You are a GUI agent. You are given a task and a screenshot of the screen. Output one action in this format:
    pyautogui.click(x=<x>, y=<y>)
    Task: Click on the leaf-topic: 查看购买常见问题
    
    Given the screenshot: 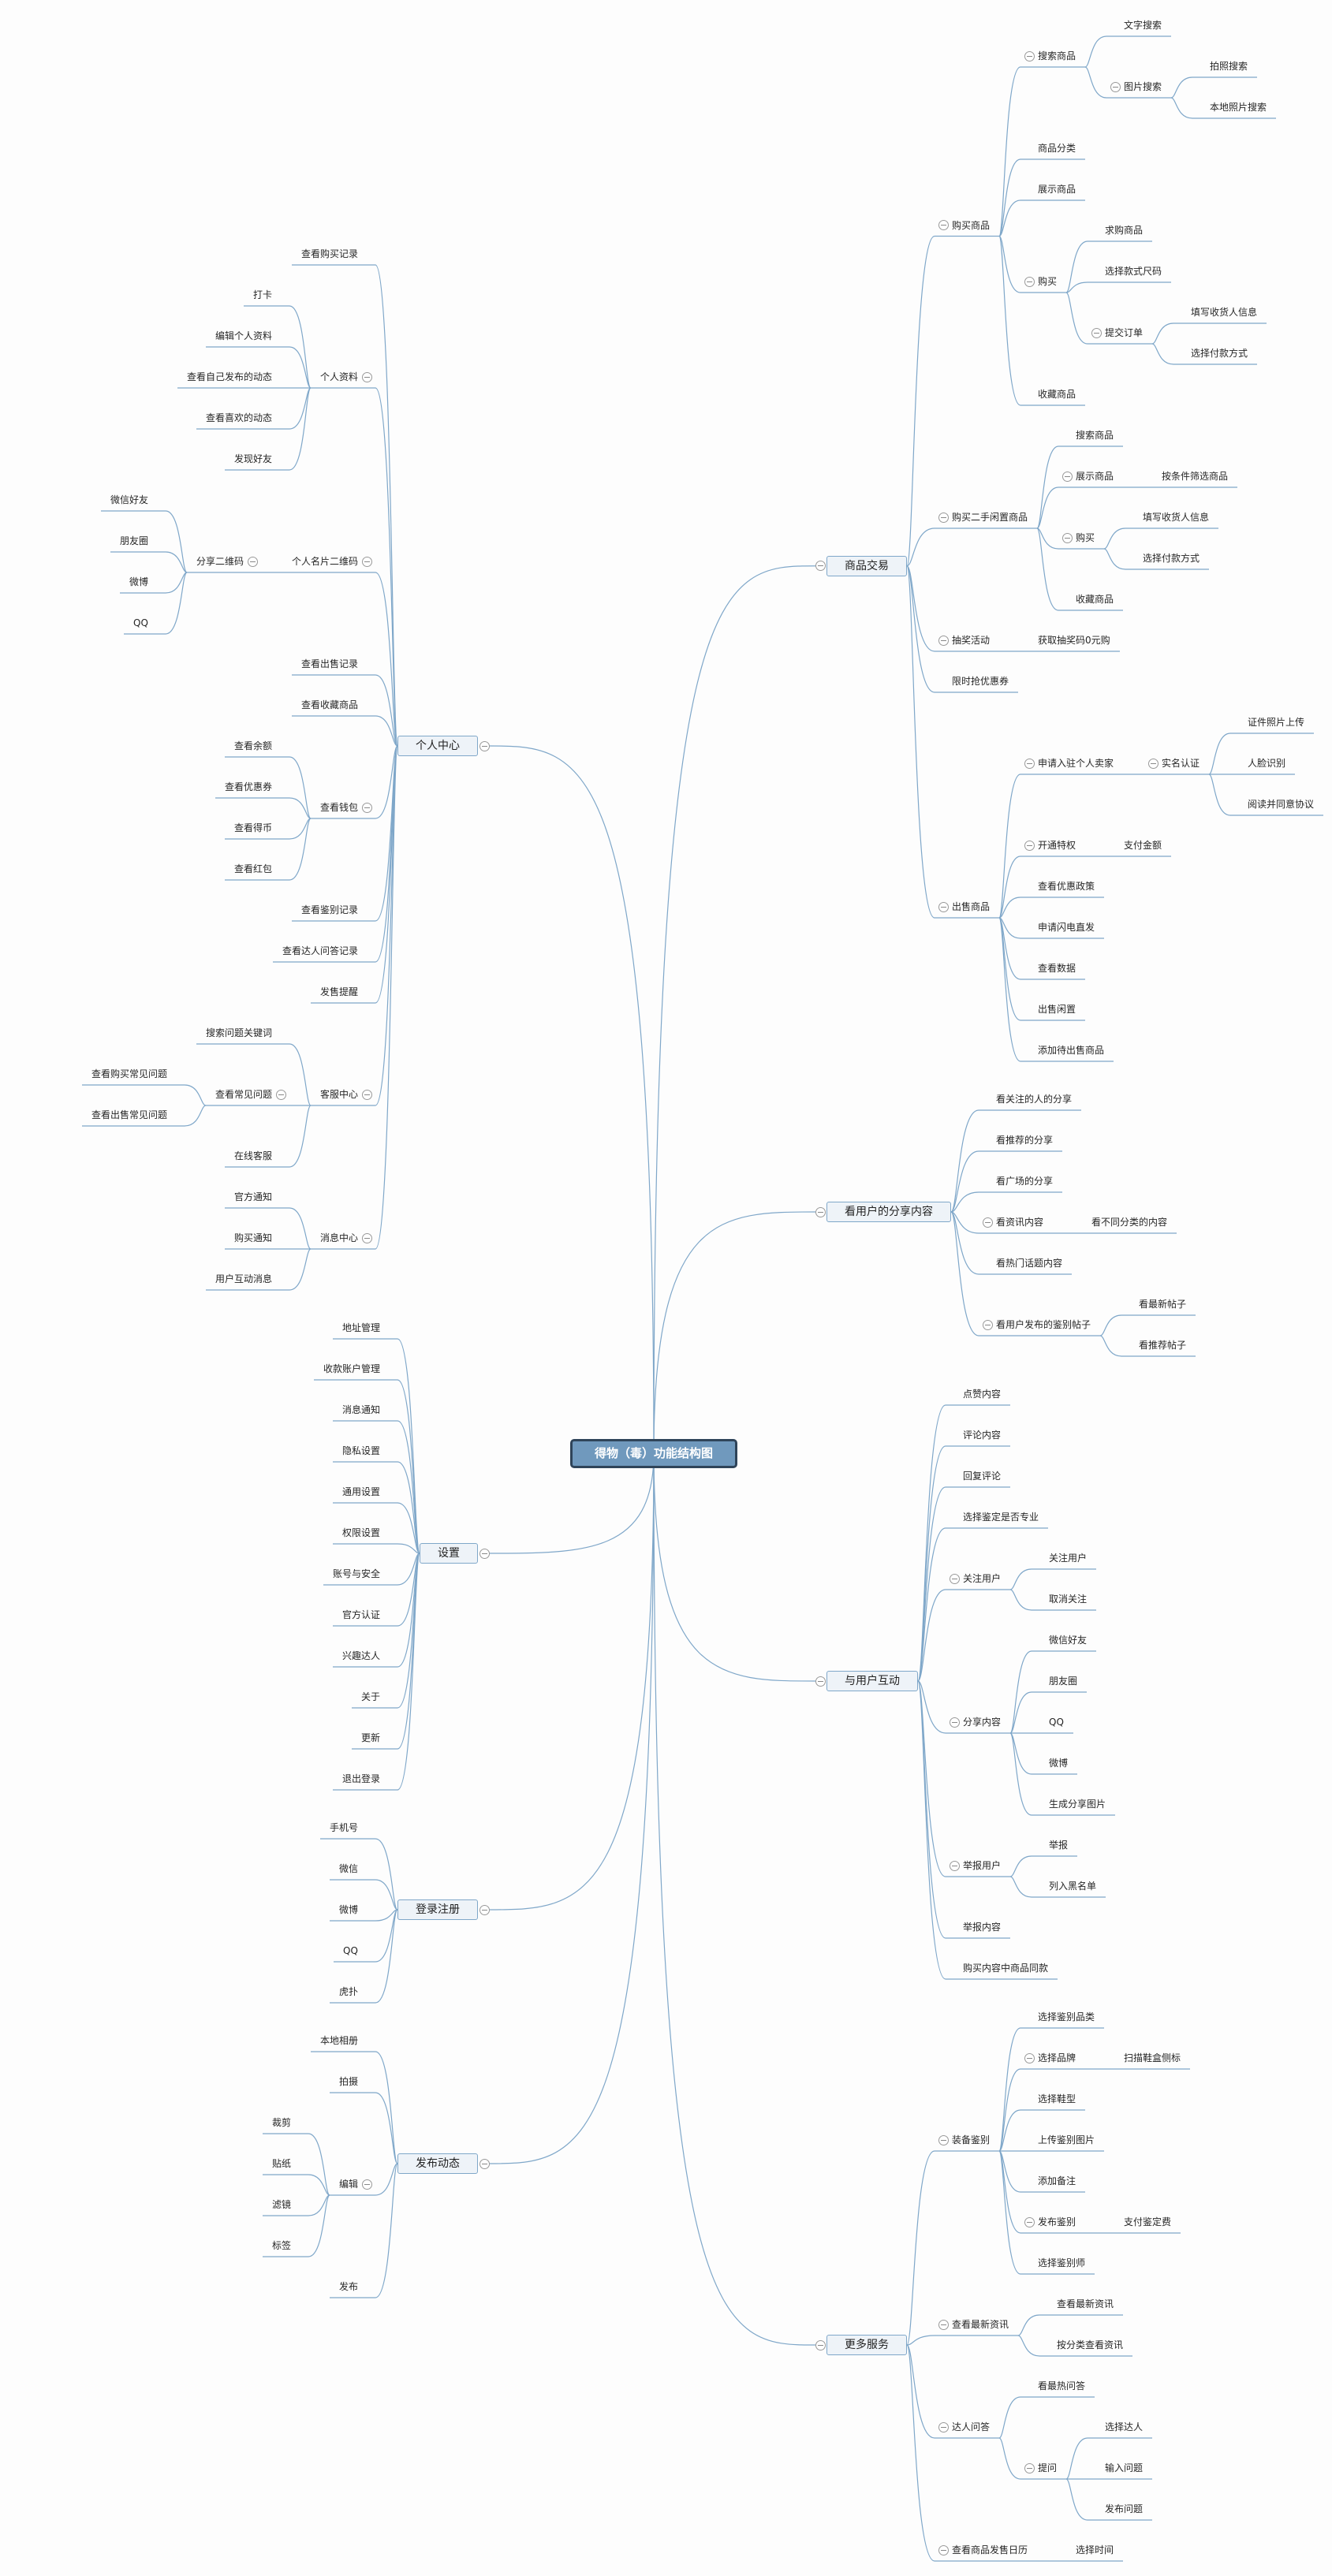 What is the action you would take?
    pyautogui.click(x=129, y=1073)
    